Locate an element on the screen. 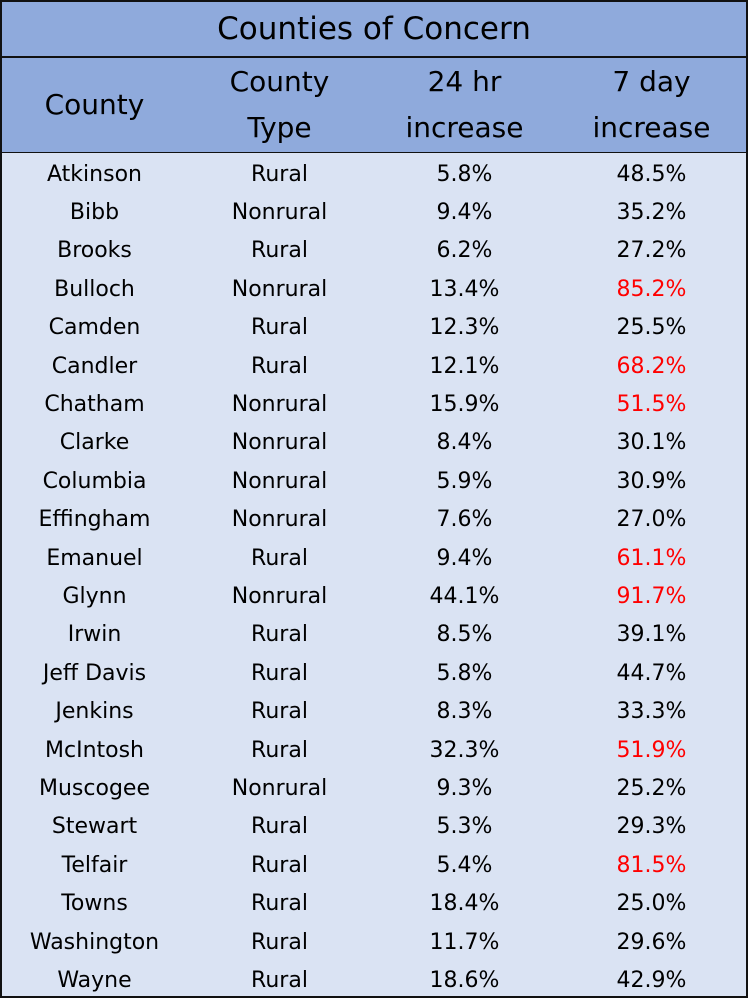 The height and width of the screenshot is (1000, 748). county-cell: Telfair is located at coordinates (94, 865).